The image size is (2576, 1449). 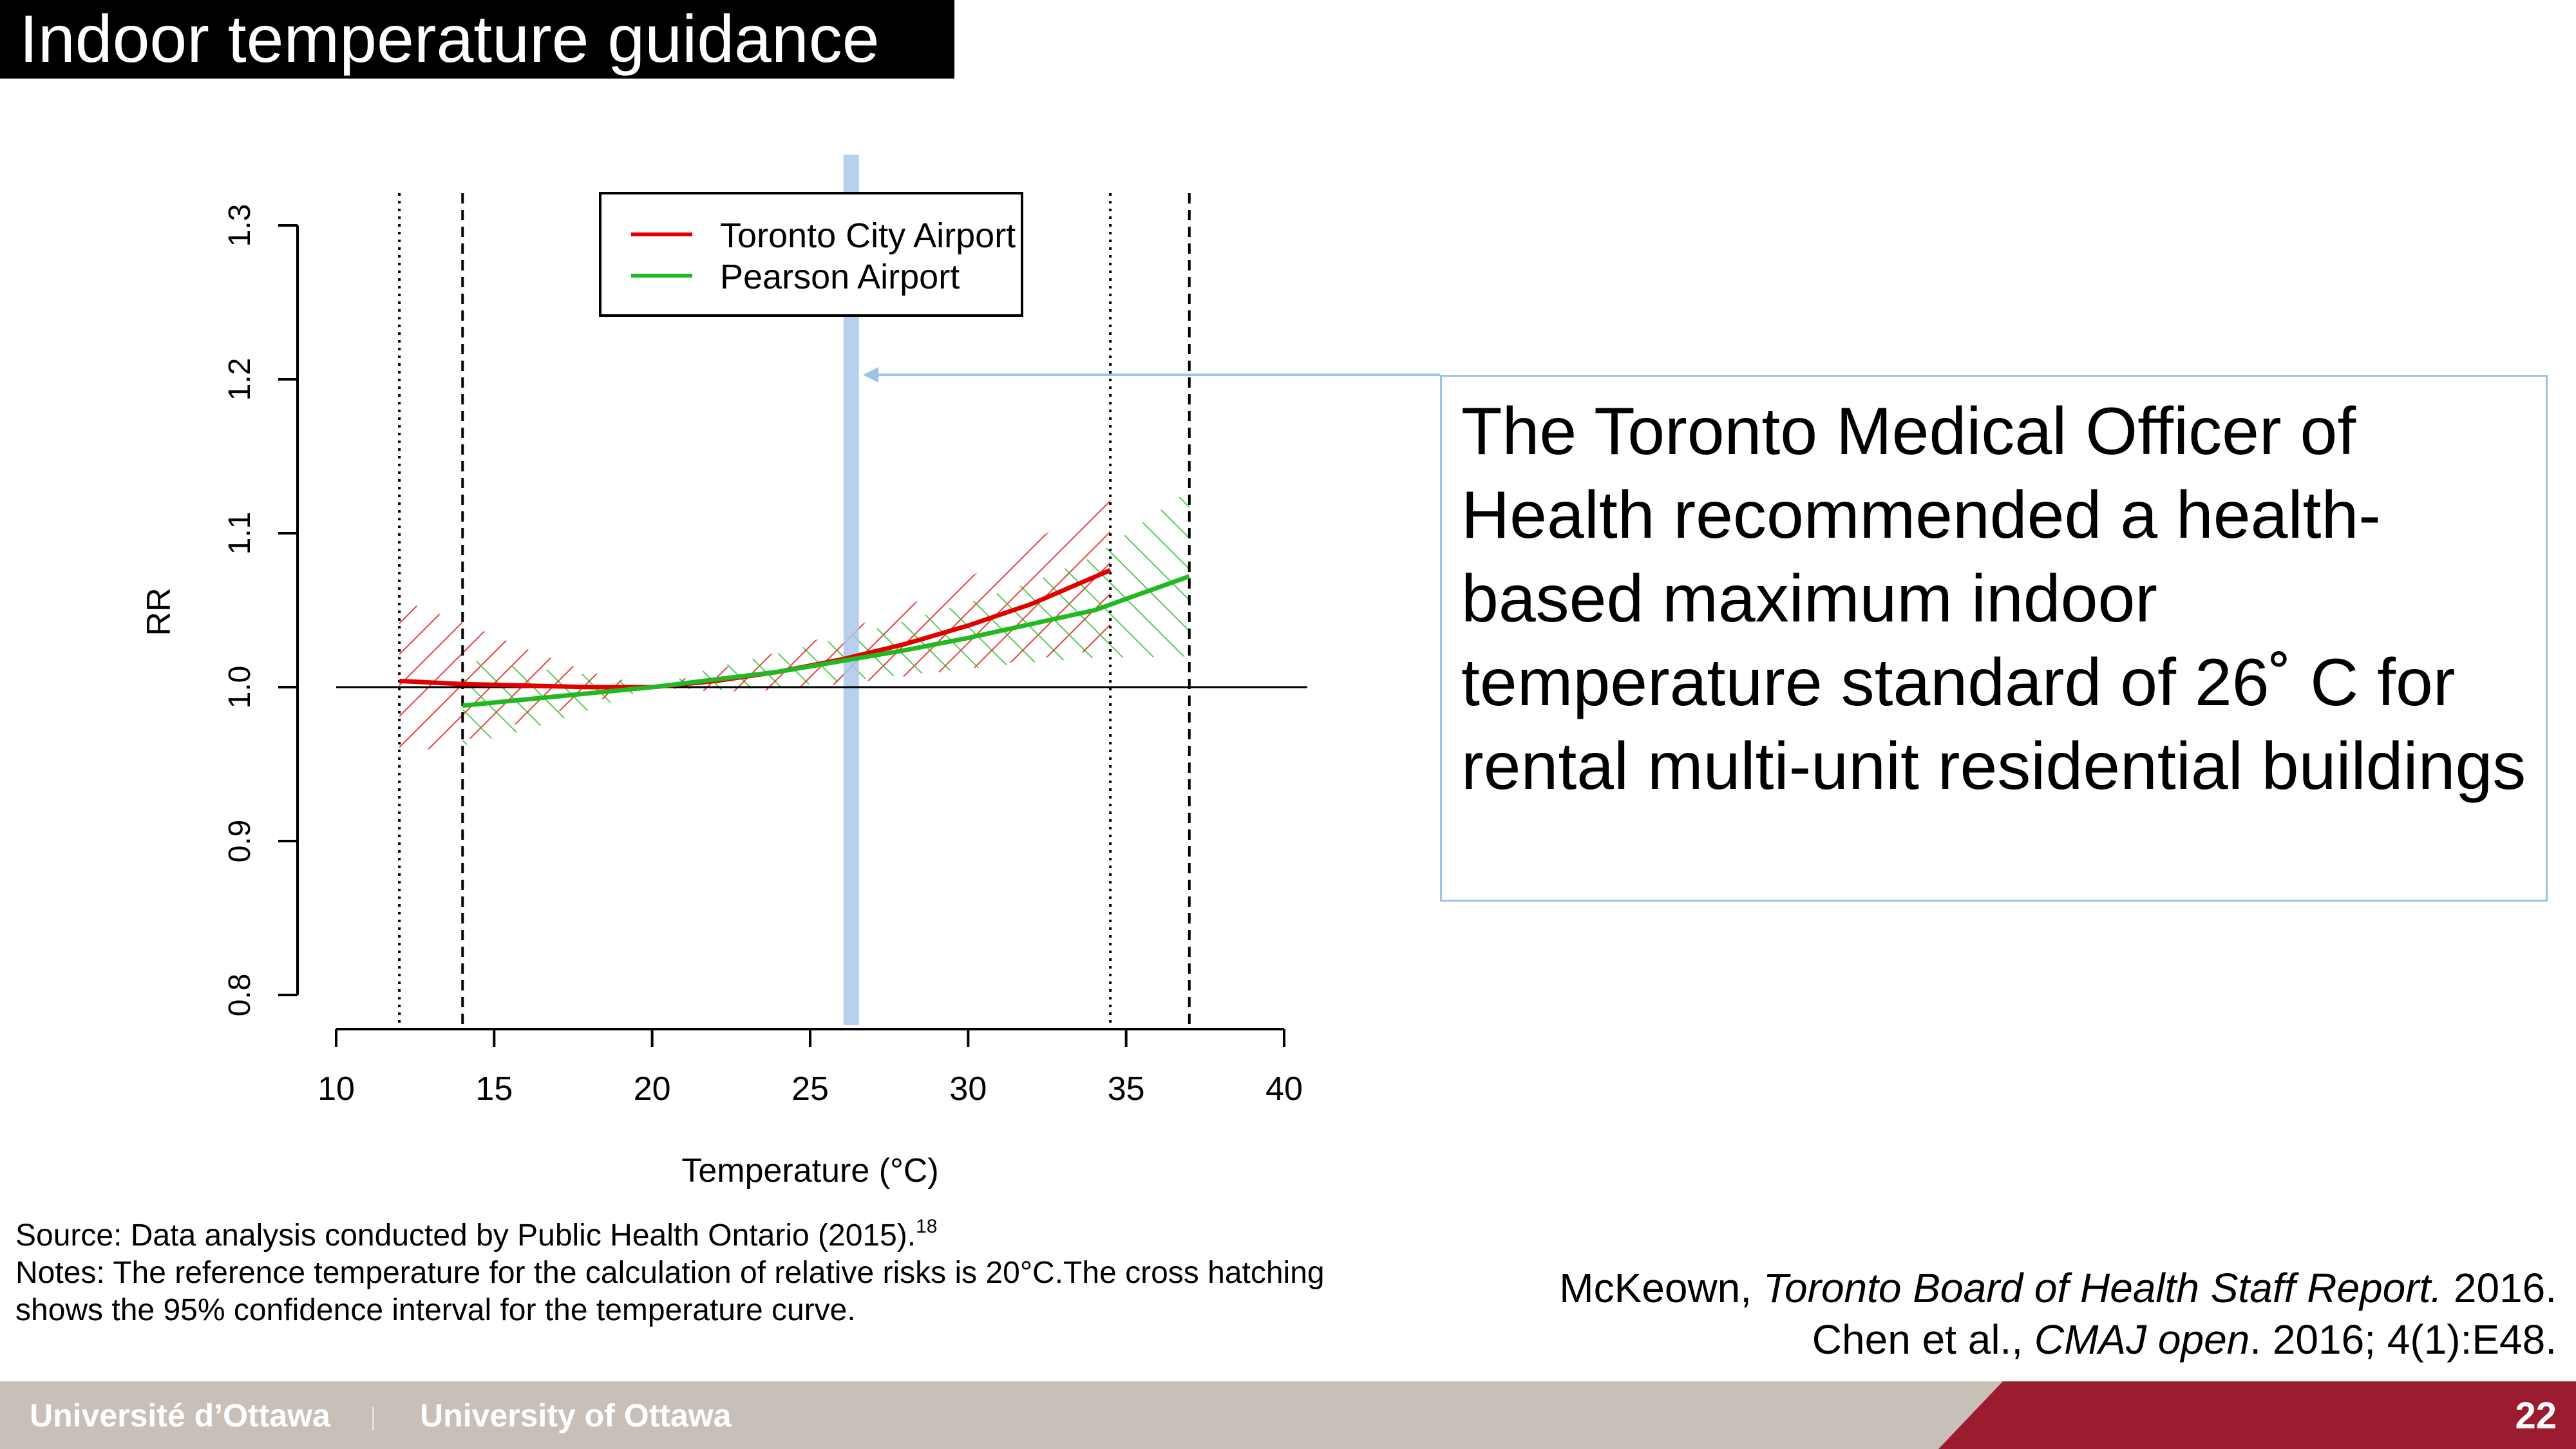 What do you see at coordinates (576, 1415) in the screenshot?
I see `university-name-en: University of Ottawa` at bounding box center [576, 1415].